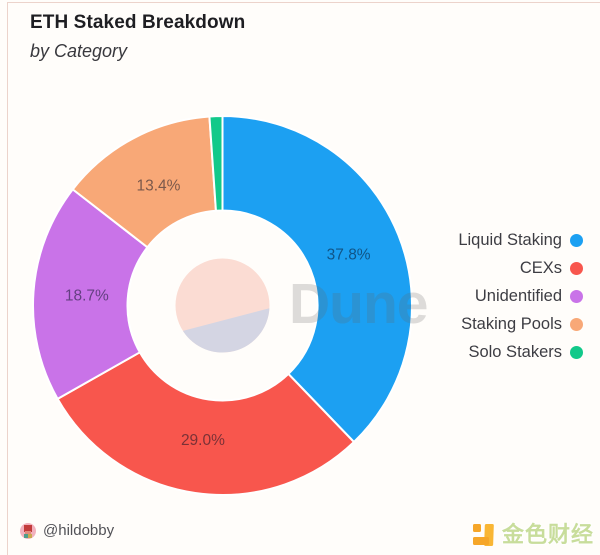  I want to click on author-handle: @hildobby, so click(79, 530).